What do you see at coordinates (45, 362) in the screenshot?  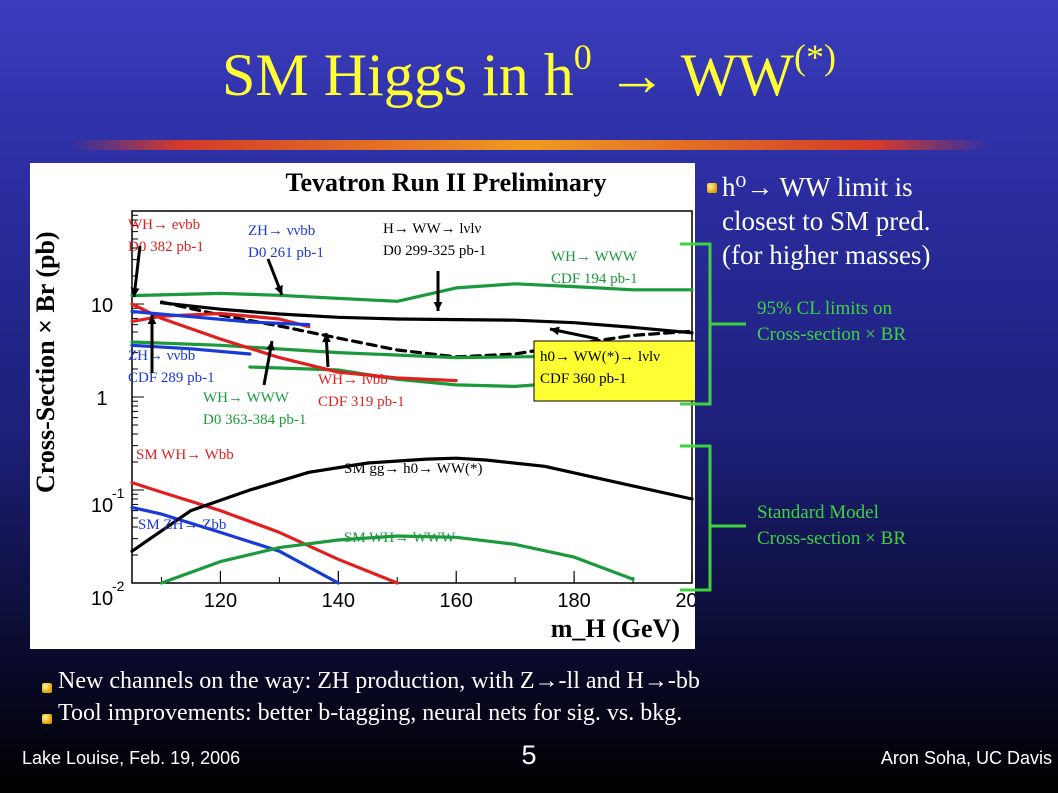 I see `y-axis-label: Cross-Section × Br (pb)` at bounding box center [45, 362].